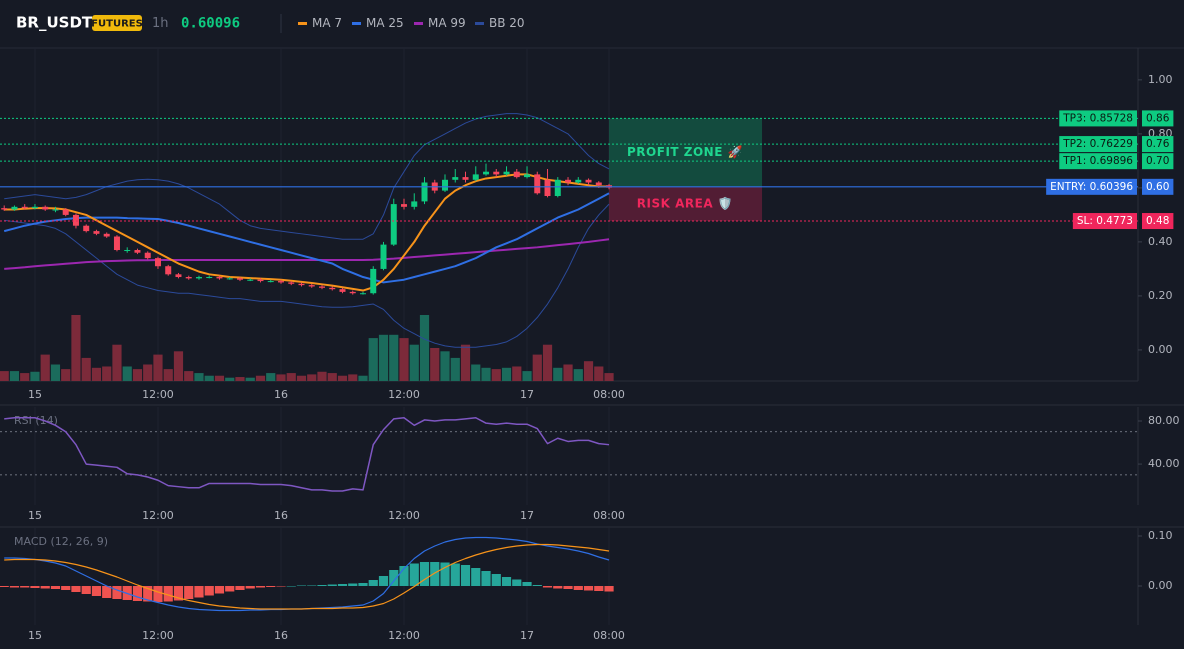 The image size is (1184, 649). Describe the element at coordinates (1160, 295) in the screenshot. I see `y-tick-label: 0.20` at that location.